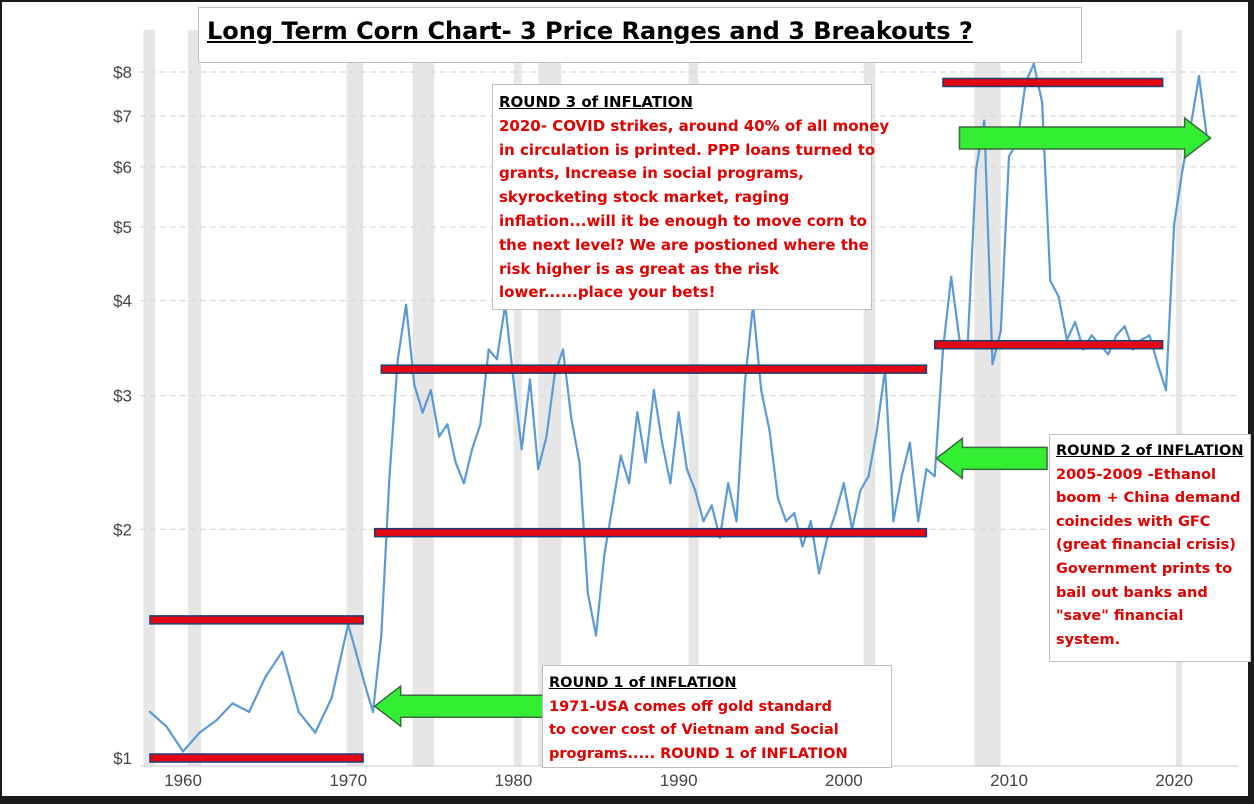  I want to click on round1-line: to cover cost of Vietnam and Social, so click(694, 730).